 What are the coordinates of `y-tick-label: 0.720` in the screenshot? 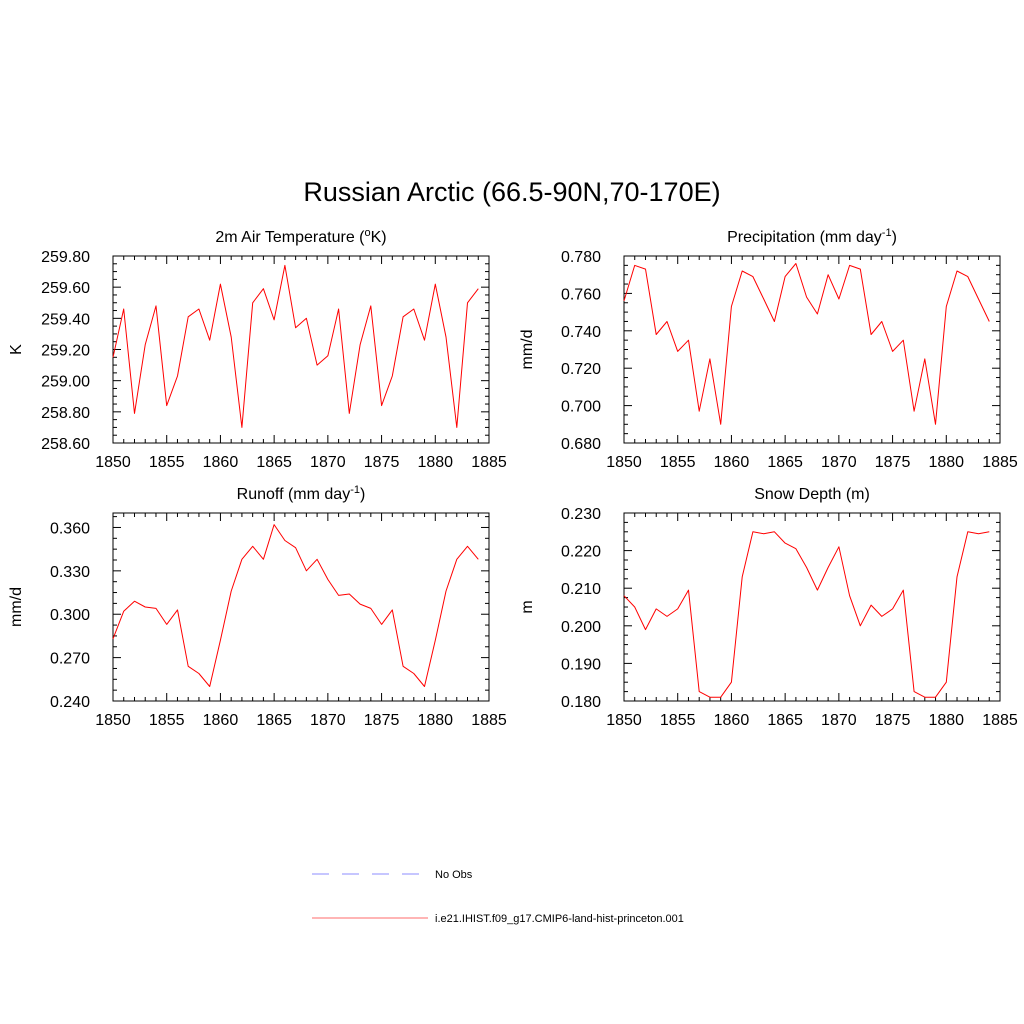 It's located at (581, 369).